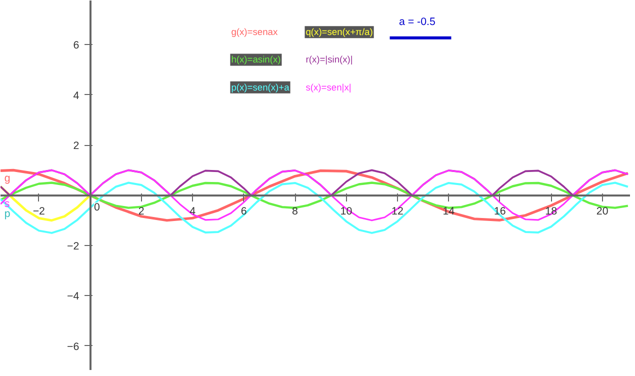 The image size is (635, 376). What do you see at coordinates (254, 32) in the screenshot?
I see `text: g(x)=senax` at bounding box center [254, 32].